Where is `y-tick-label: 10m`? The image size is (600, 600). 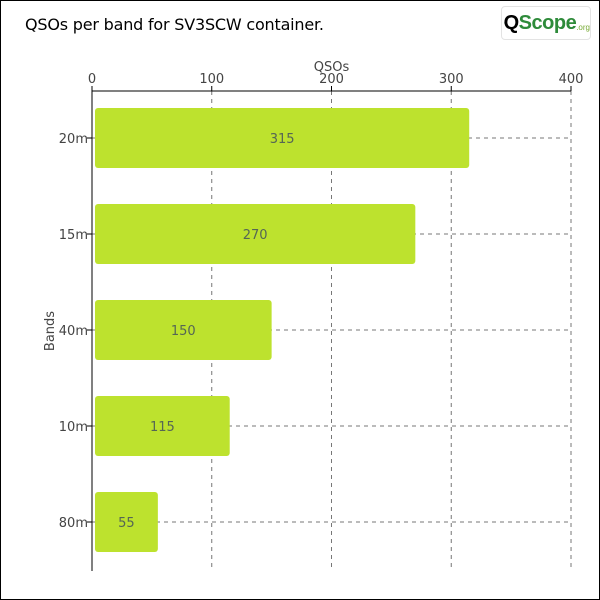 y-tick-label: 10m is located at coordinates (73, 427).